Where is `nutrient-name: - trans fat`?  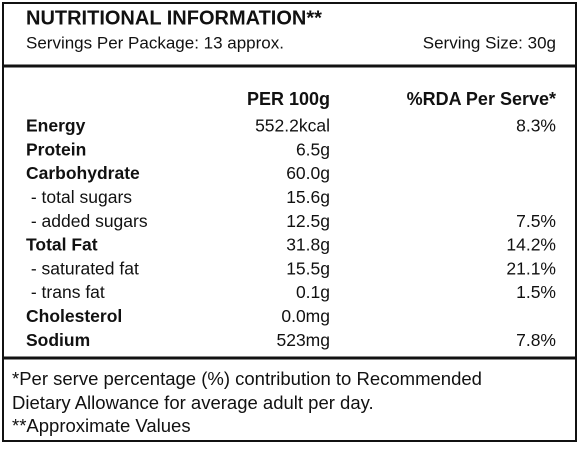
nutrient-name: - trans fat is located at coordinates (65, 292).